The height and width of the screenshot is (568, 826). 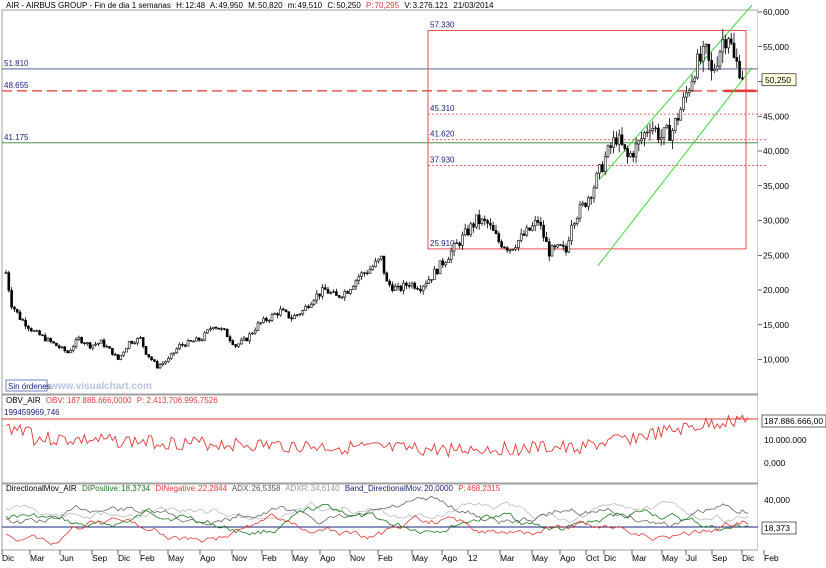 I want to click on obv-axis-label: 187.886.666,00, so click(x=793, y=421).